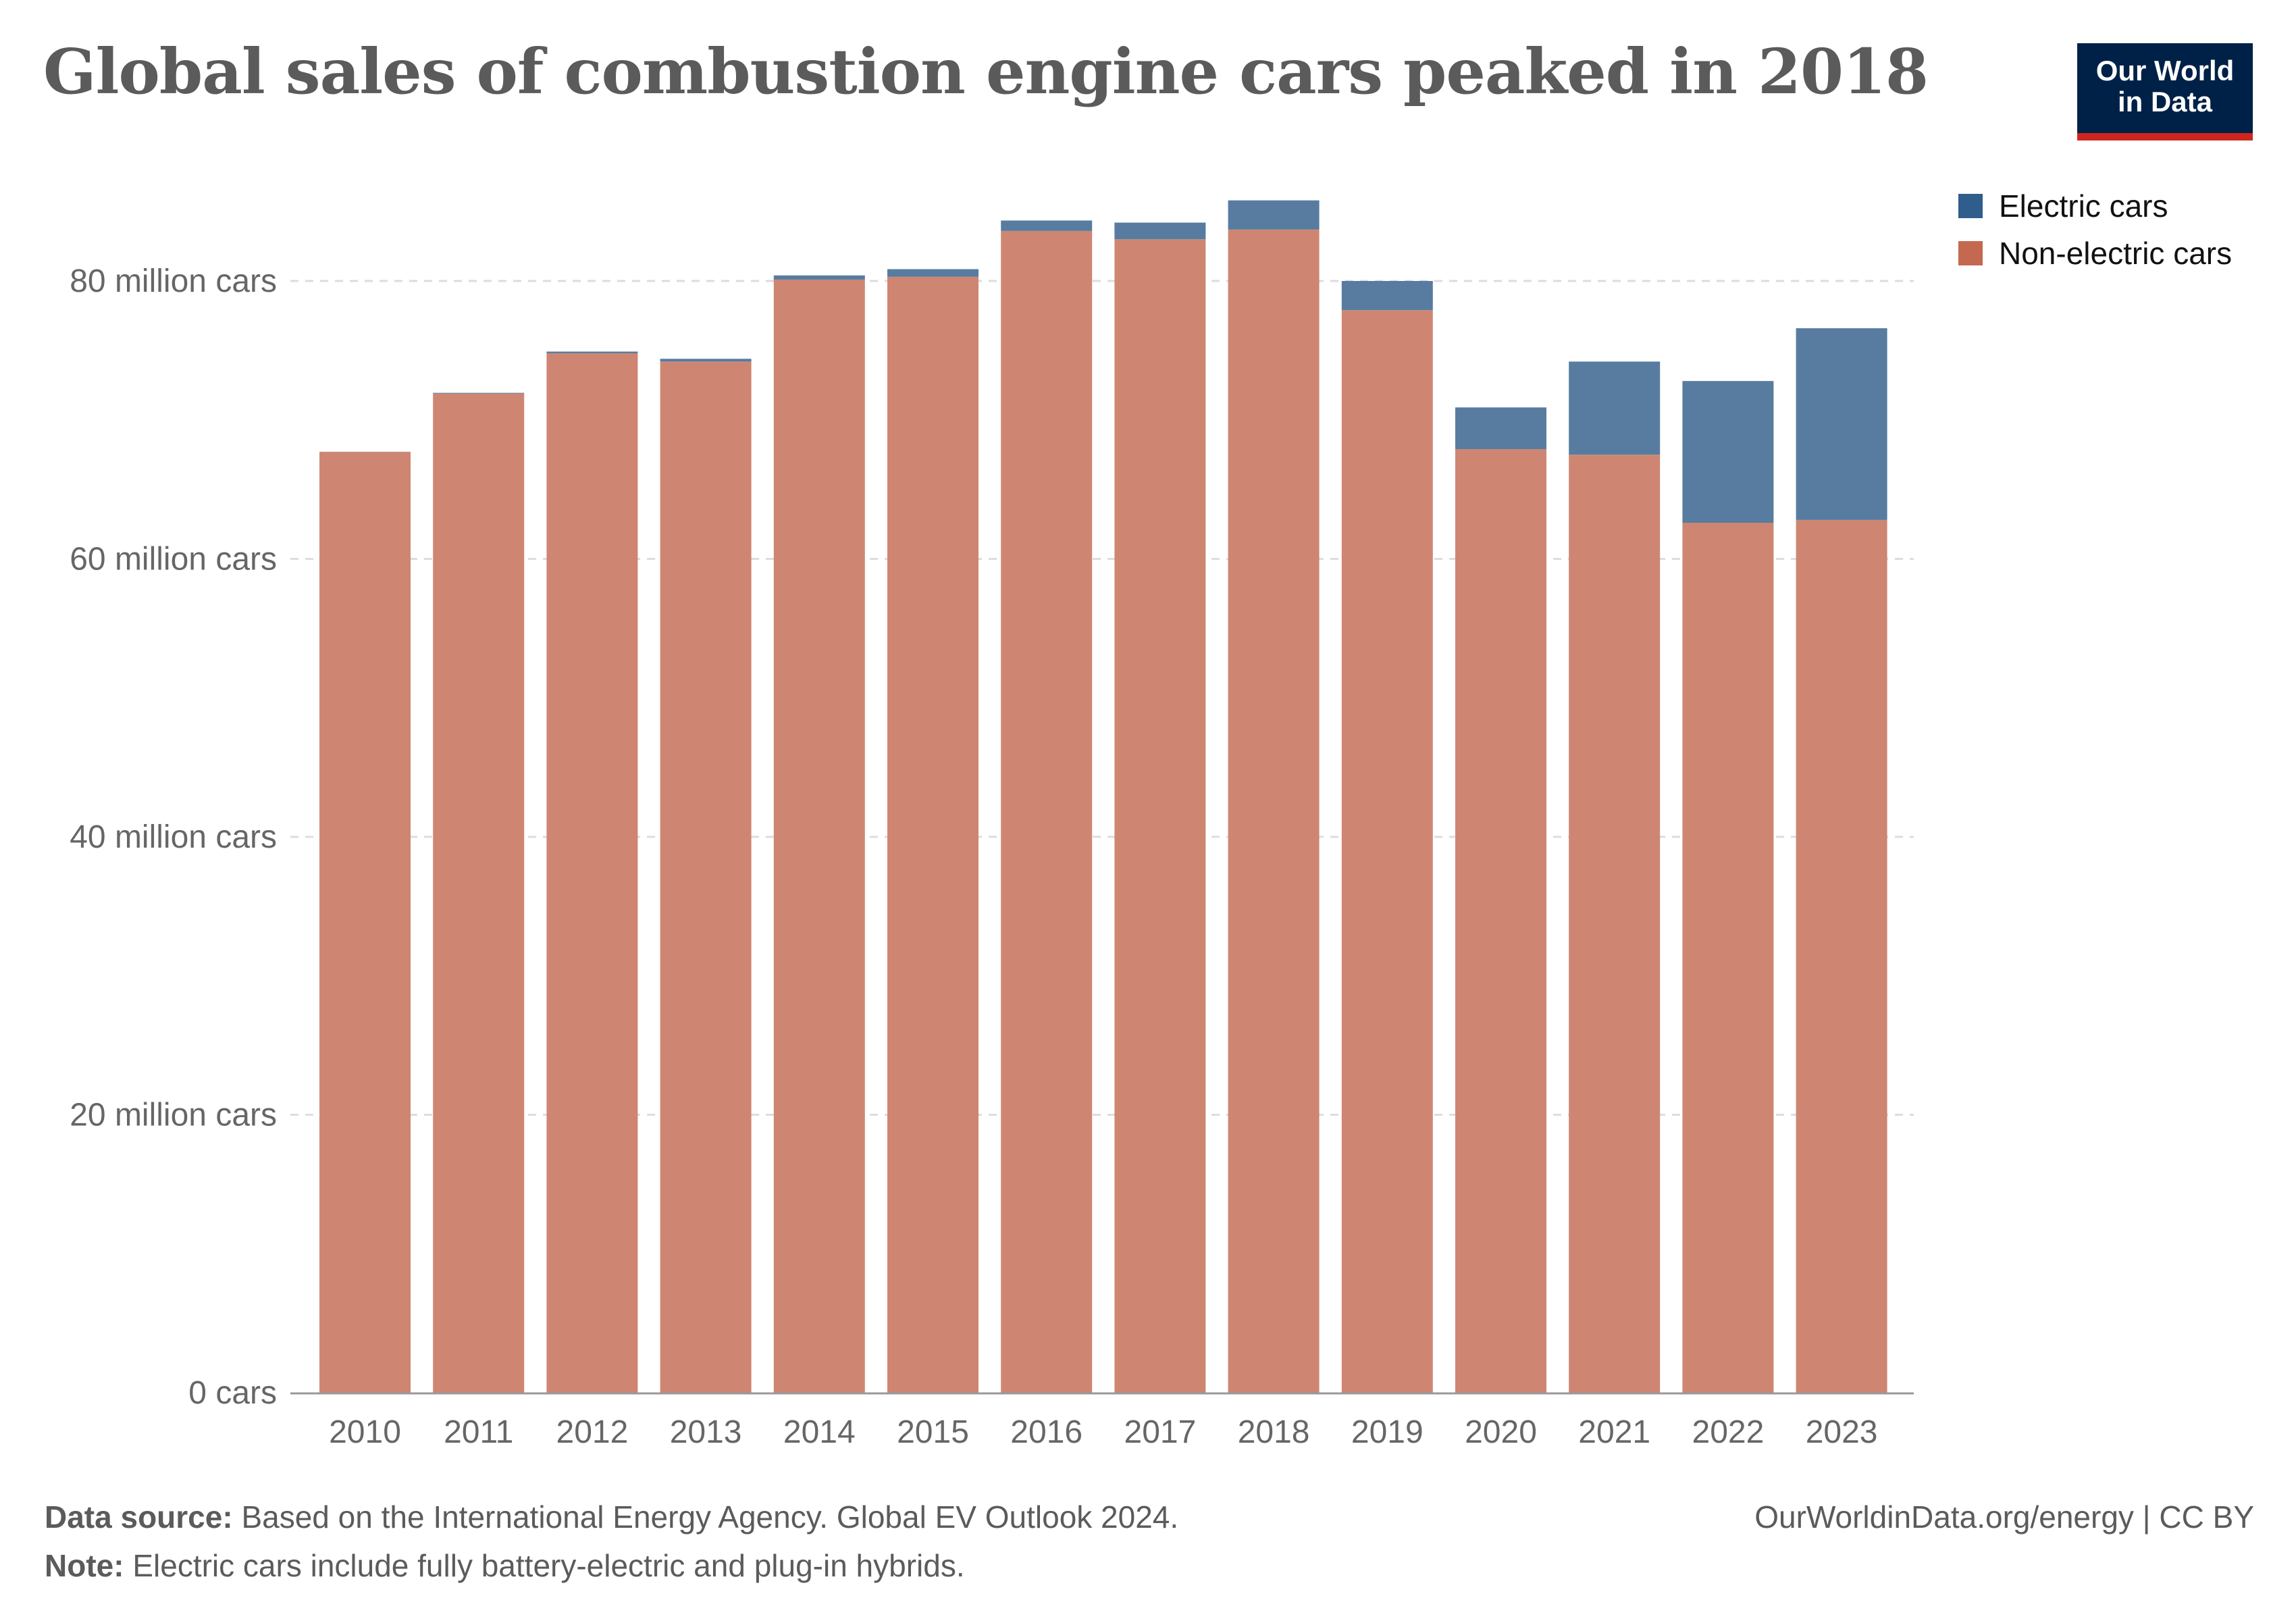  Describe the element at coordinates (233, 1393) in the screenshot. I see `y-tick-label: 0 cars` at that location.